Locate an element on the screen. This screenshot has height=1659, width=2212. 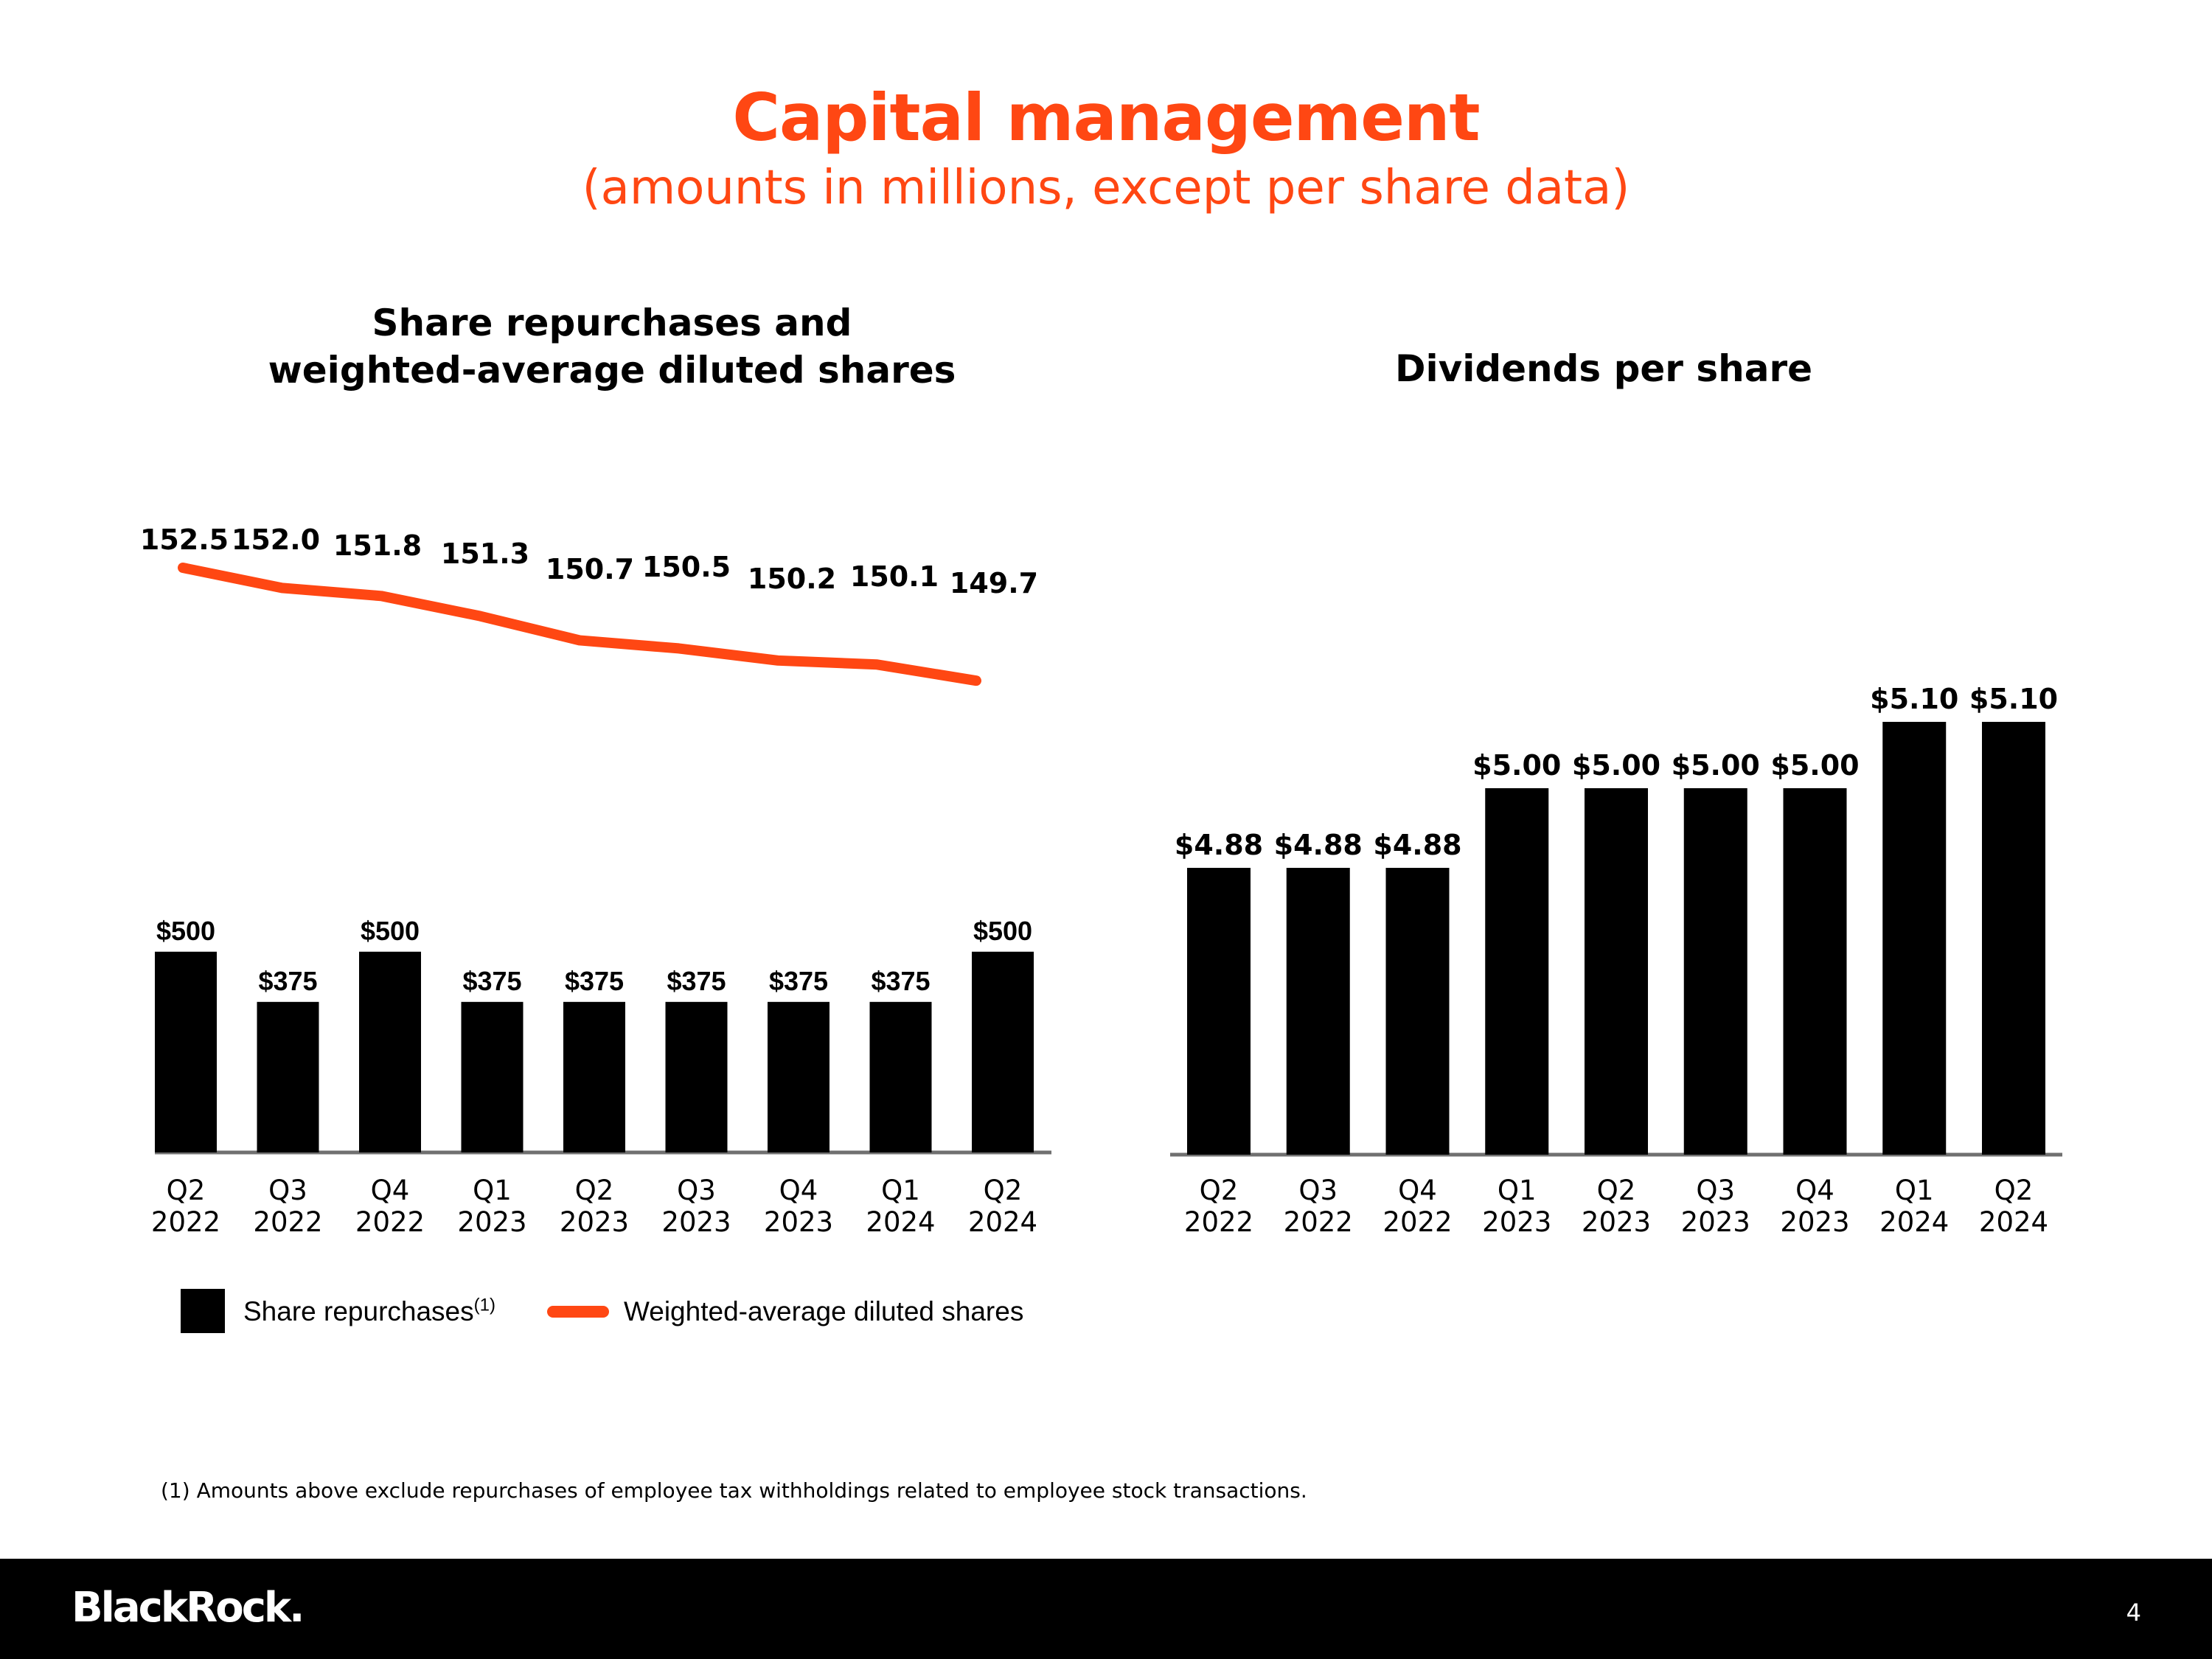
diluted-shares-value-label: 149.7 is located at coordinates (994, 583).